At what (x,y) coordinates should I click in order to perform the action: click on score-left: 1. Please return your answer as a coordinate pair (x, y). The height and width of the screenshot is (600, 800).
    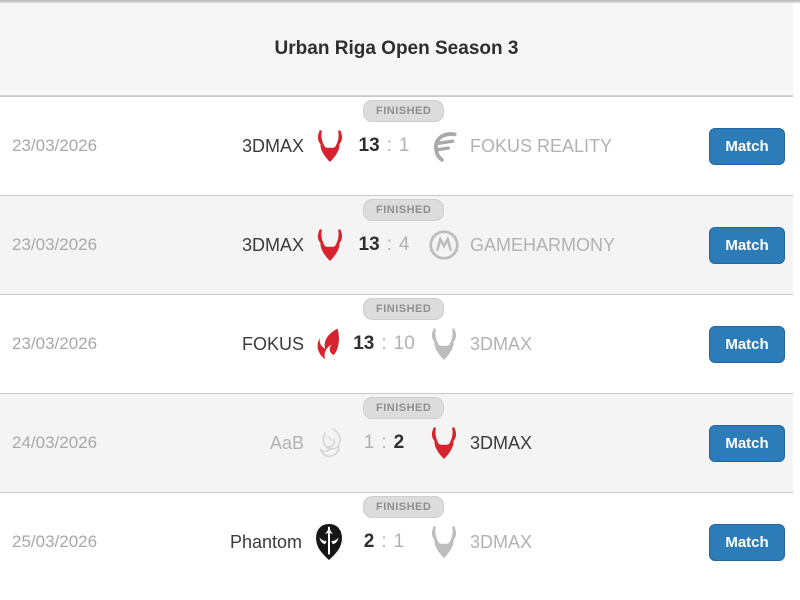
    Looking at the image, I should click on (369, 442).